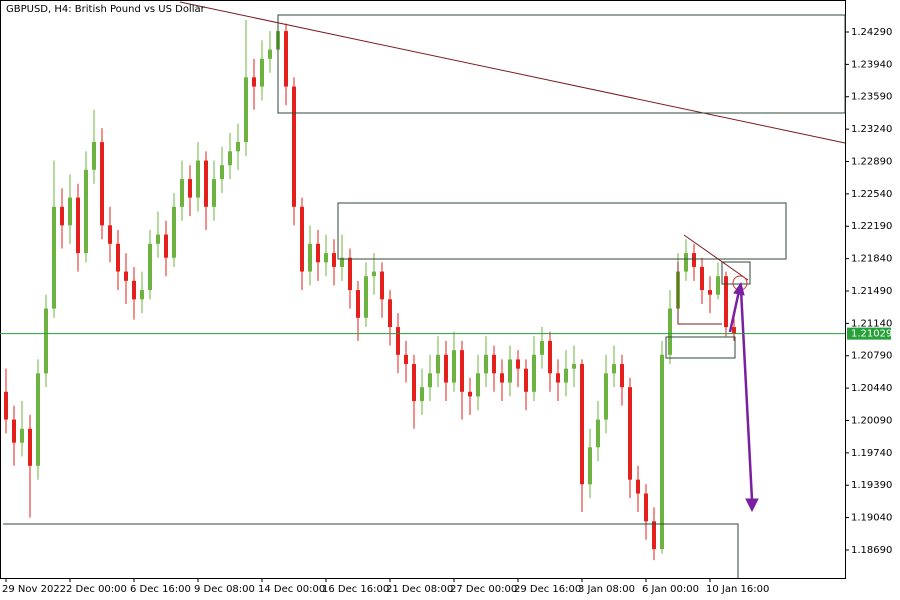 The image size is (900, 600). I want to click on x-tick-label: 16 Dec 16:00, so click(355, 589).